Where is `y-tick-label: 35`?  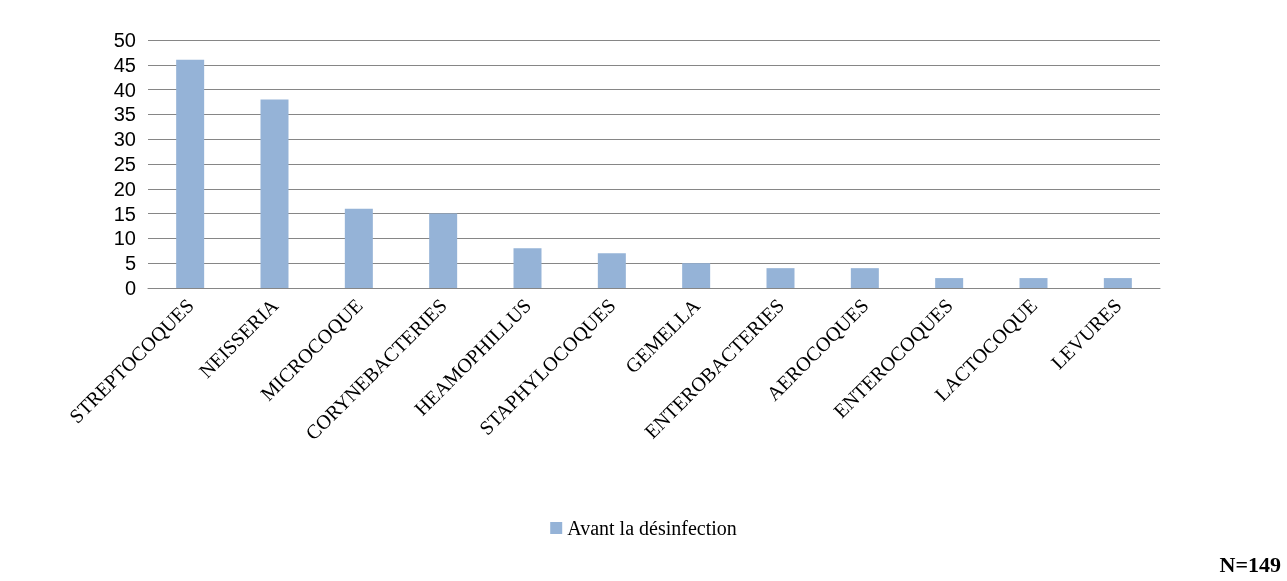 y-tick-label: 35 is located at coordinates (124, 114).